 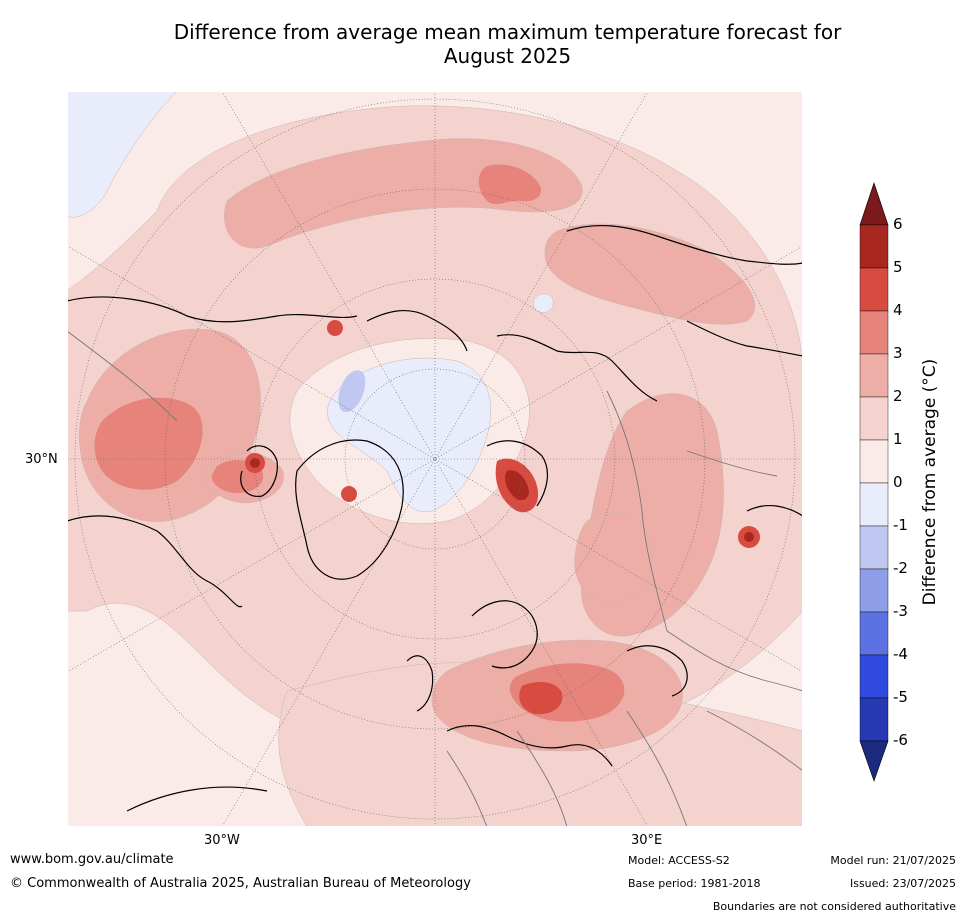 What do you see at coordinates (749, 537) in the screenshot?
I see `anomaly-hotspot-mongolia-core` at bounding box center [749, 537].